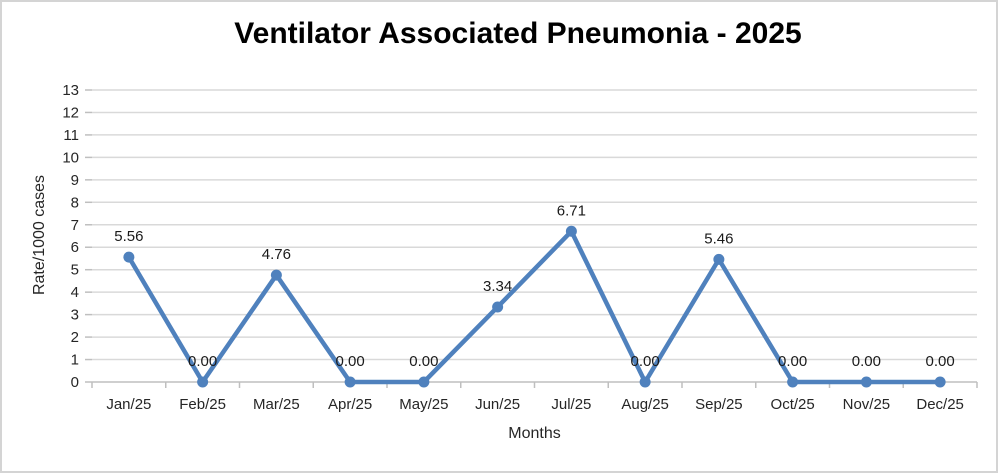  I want to click on y-tick-label: 11, so click(71, 135).